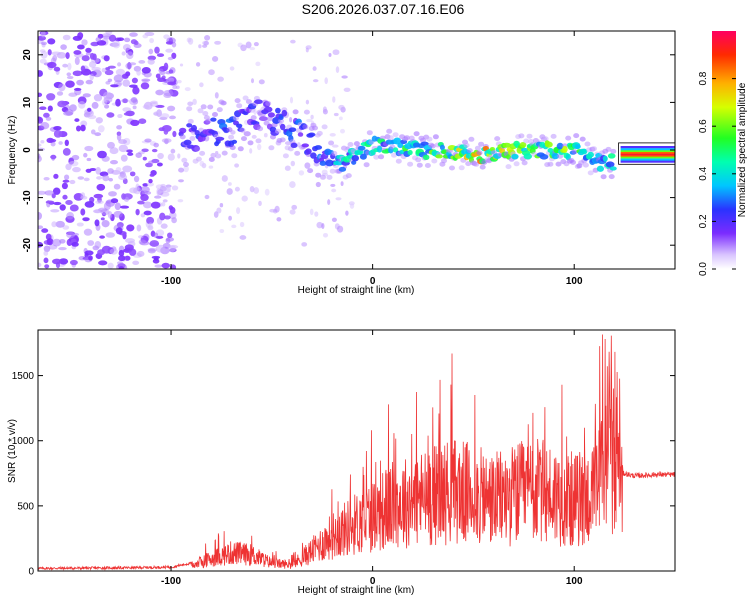 The height and width of the screenshot is (600, 750). What do you see at coordinates (356, 290) in the screenshot?
I see `spectrogram-xlabel: Height of straight line (km)` at bounding box center [356, 290].